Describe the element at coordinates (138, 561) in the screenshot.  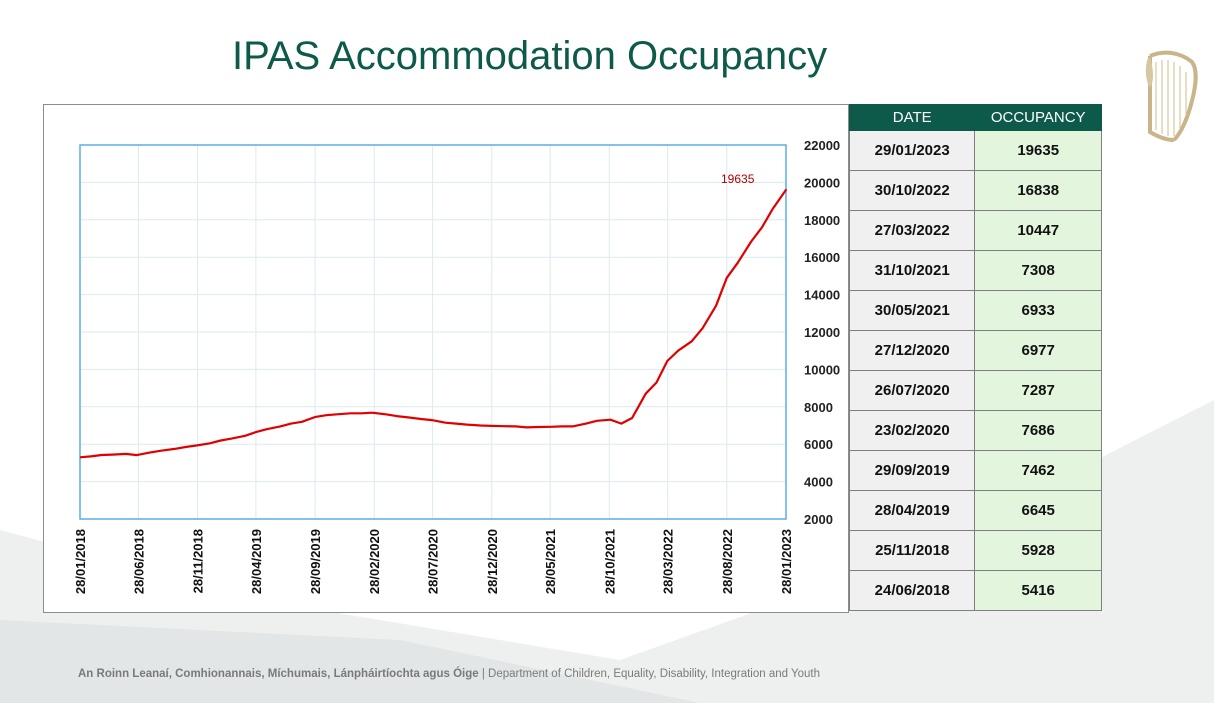
I see `x-tick-label: 28/06/2018` at that location.